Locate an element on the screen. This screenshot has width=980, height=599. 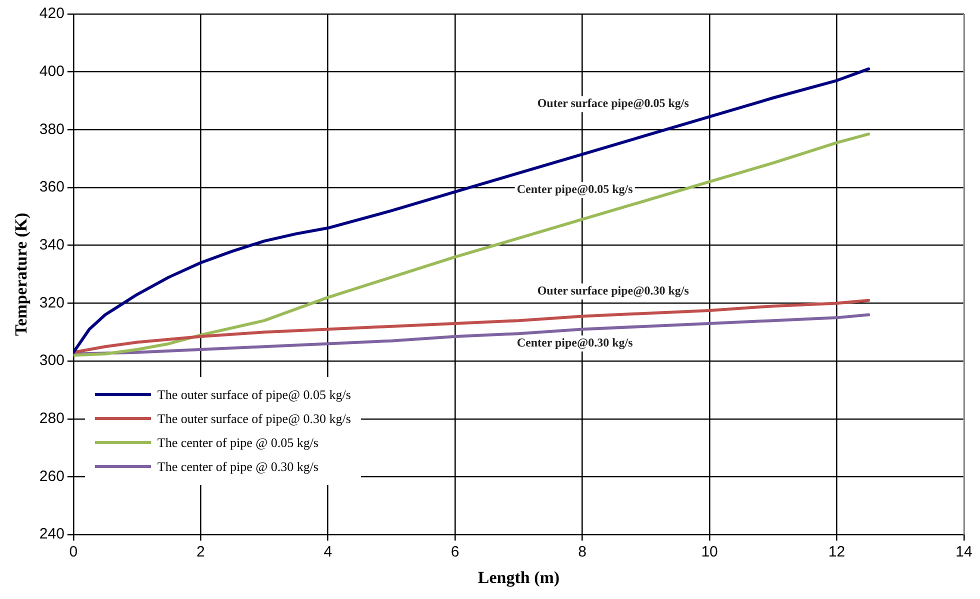
x-tick-label: 14 is located at coordinates (964, 552).